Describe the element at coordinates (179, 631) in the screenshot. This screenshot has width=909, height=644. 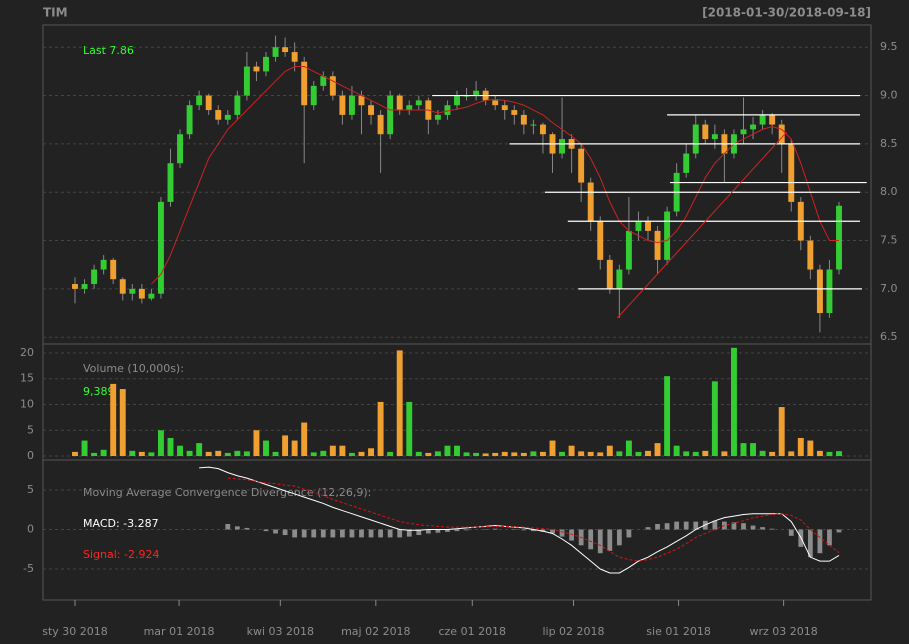
I see `x-tick-label: mar 01 2018` at that location.